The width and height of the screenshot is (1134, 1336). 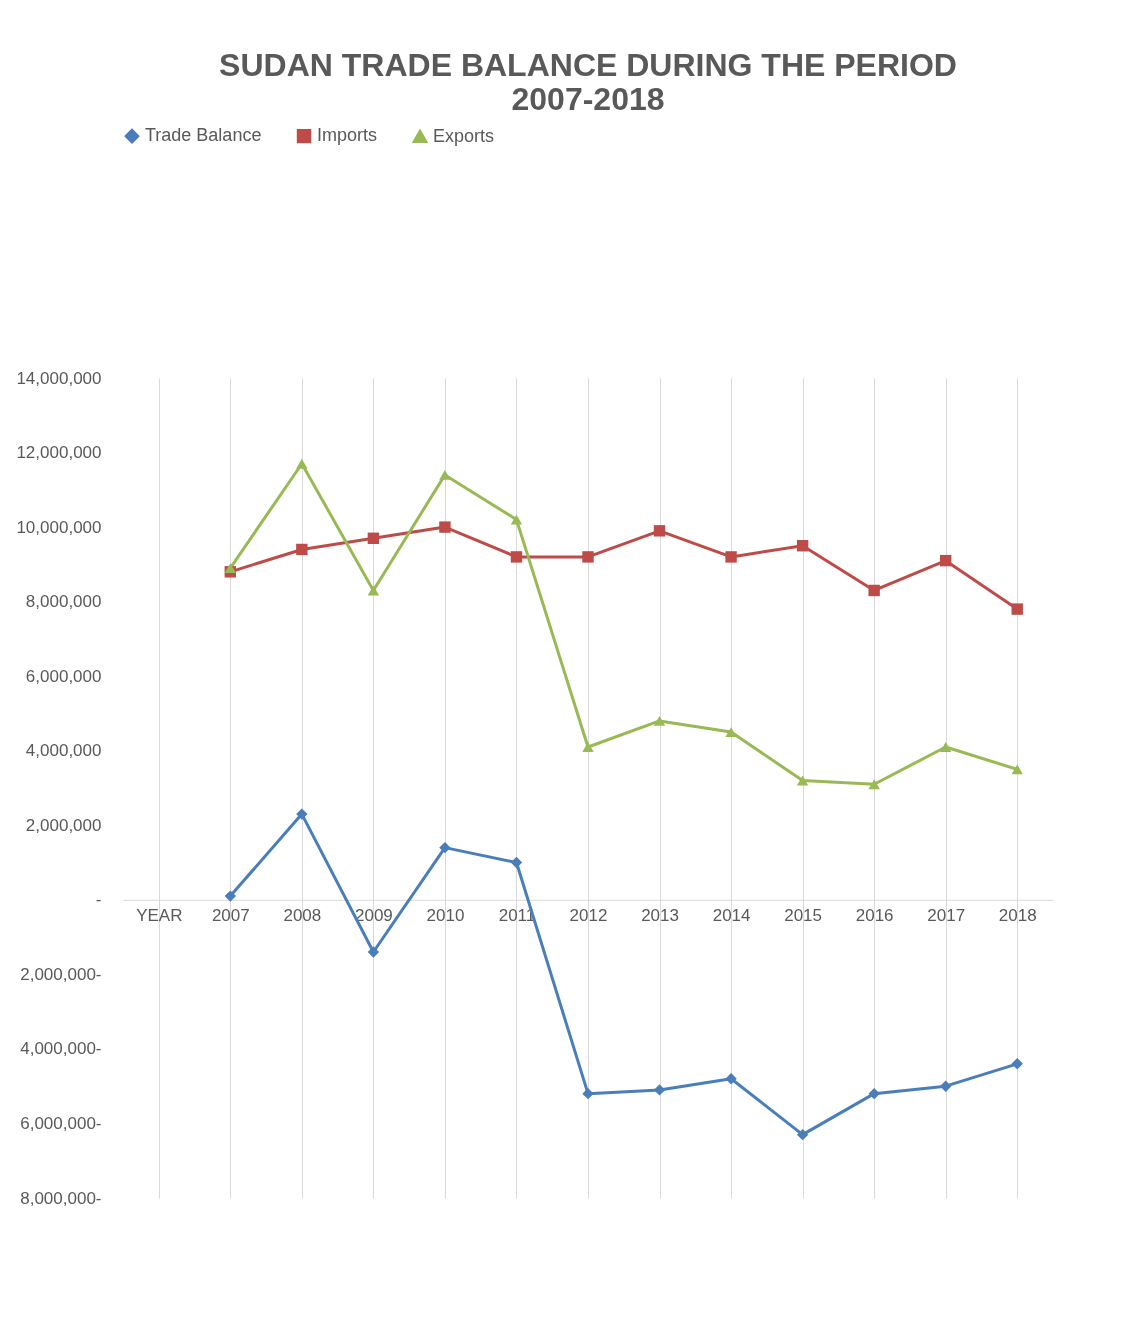 I want to click on x-tick-label: 2010, so click(x=445, y=916).